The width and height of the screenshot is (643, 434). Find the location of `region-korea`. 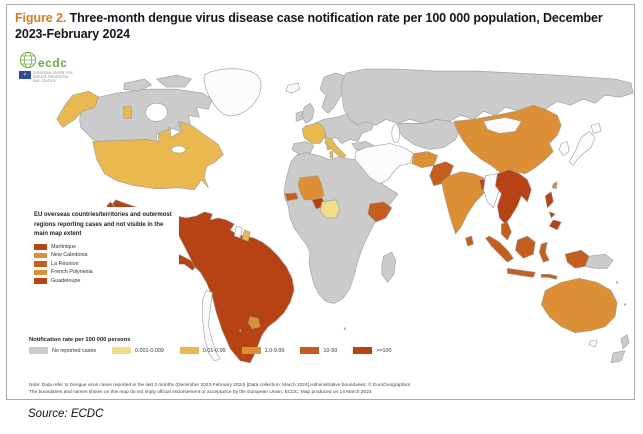

region-korea is located at coordinates (564, 148).